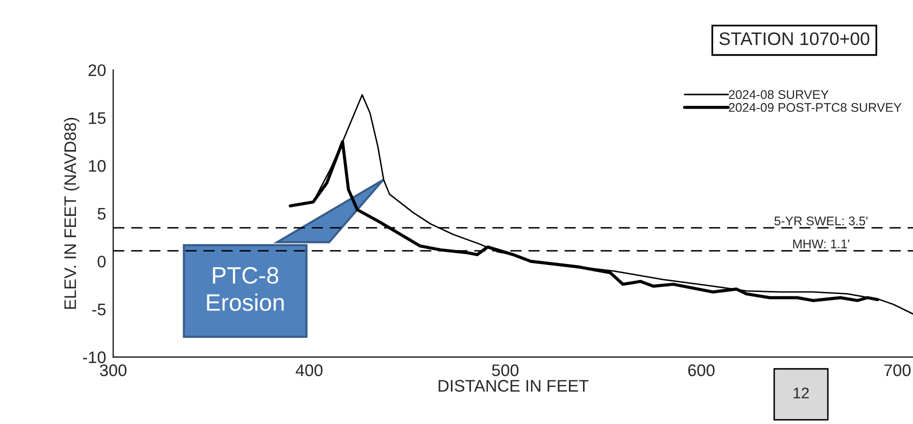  What do you see at coordinates (72, 213) in the screenshot?
I see `y-axis-title: ELEV. IN FEET (NAVD88)` at bounding box center [72, 213].